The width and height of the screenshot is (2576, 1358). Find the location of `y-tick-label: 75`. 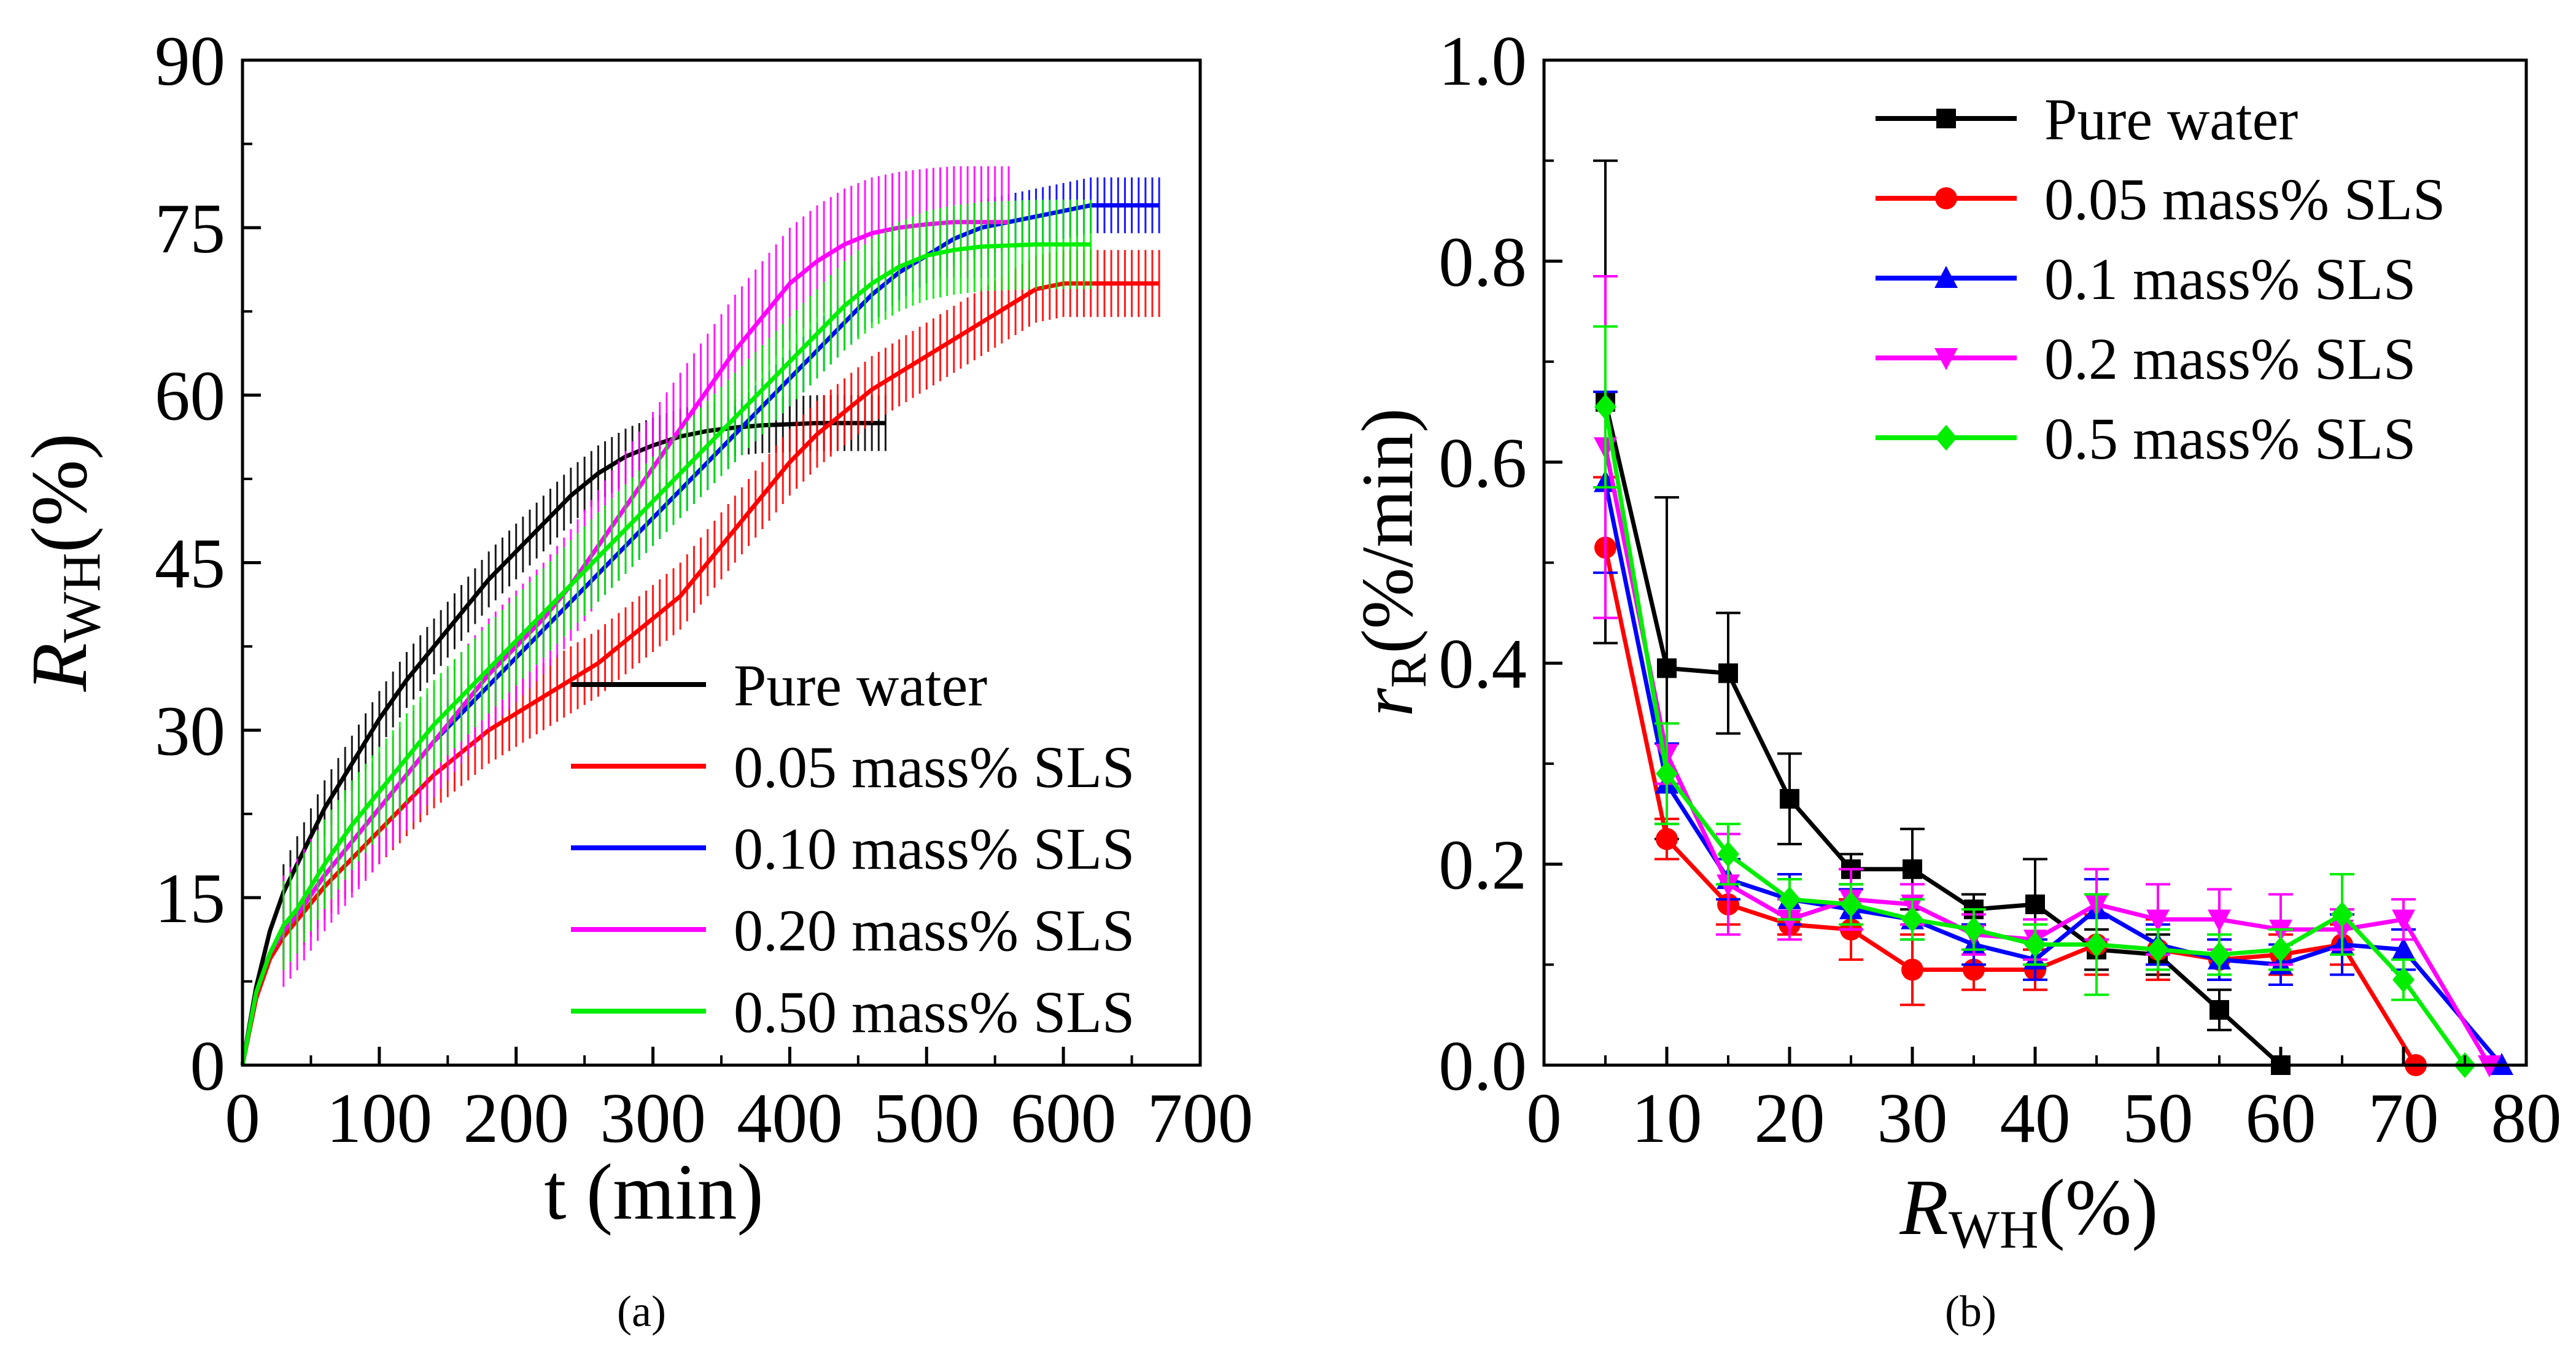

y-tick-label: 75 is located at coordinates (190, 229).